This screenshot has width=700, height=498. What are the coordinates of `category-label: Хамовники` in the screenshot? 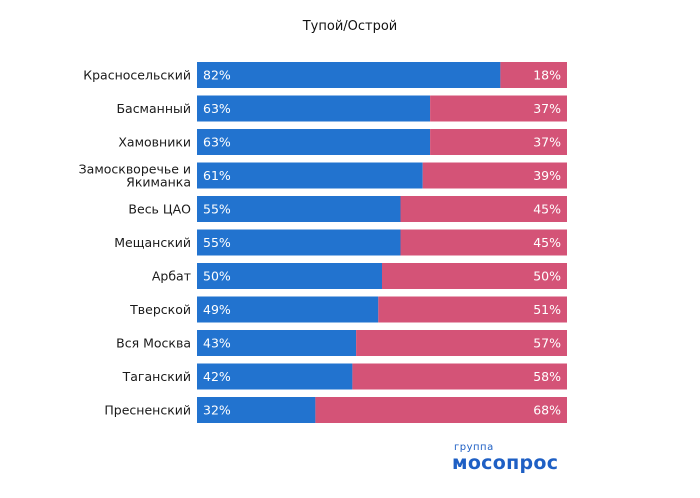 It's located at (154, 142).